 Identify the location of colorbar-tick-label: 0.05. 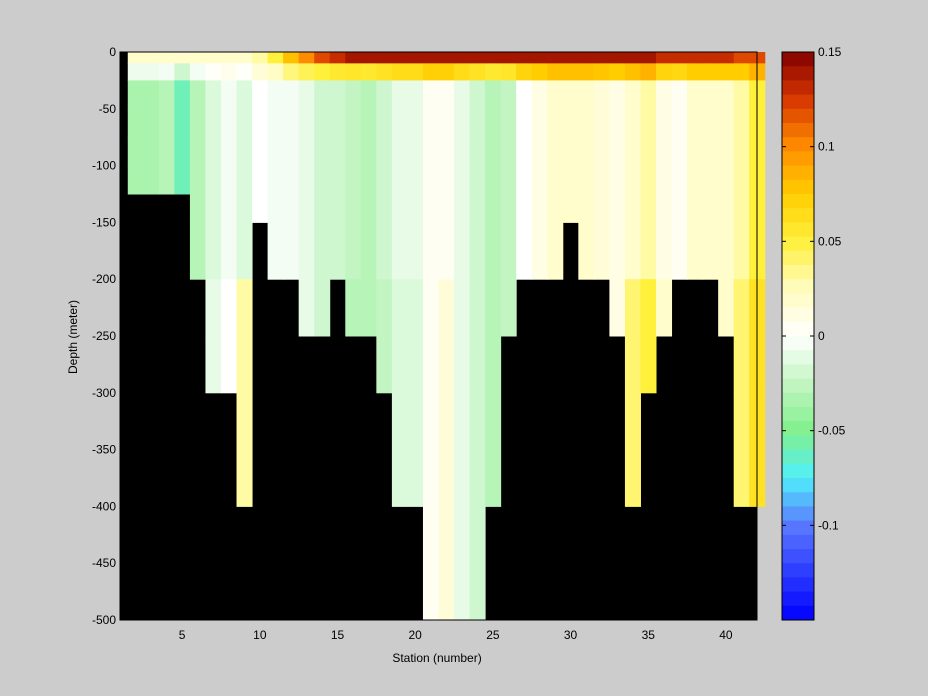
(830, 241).